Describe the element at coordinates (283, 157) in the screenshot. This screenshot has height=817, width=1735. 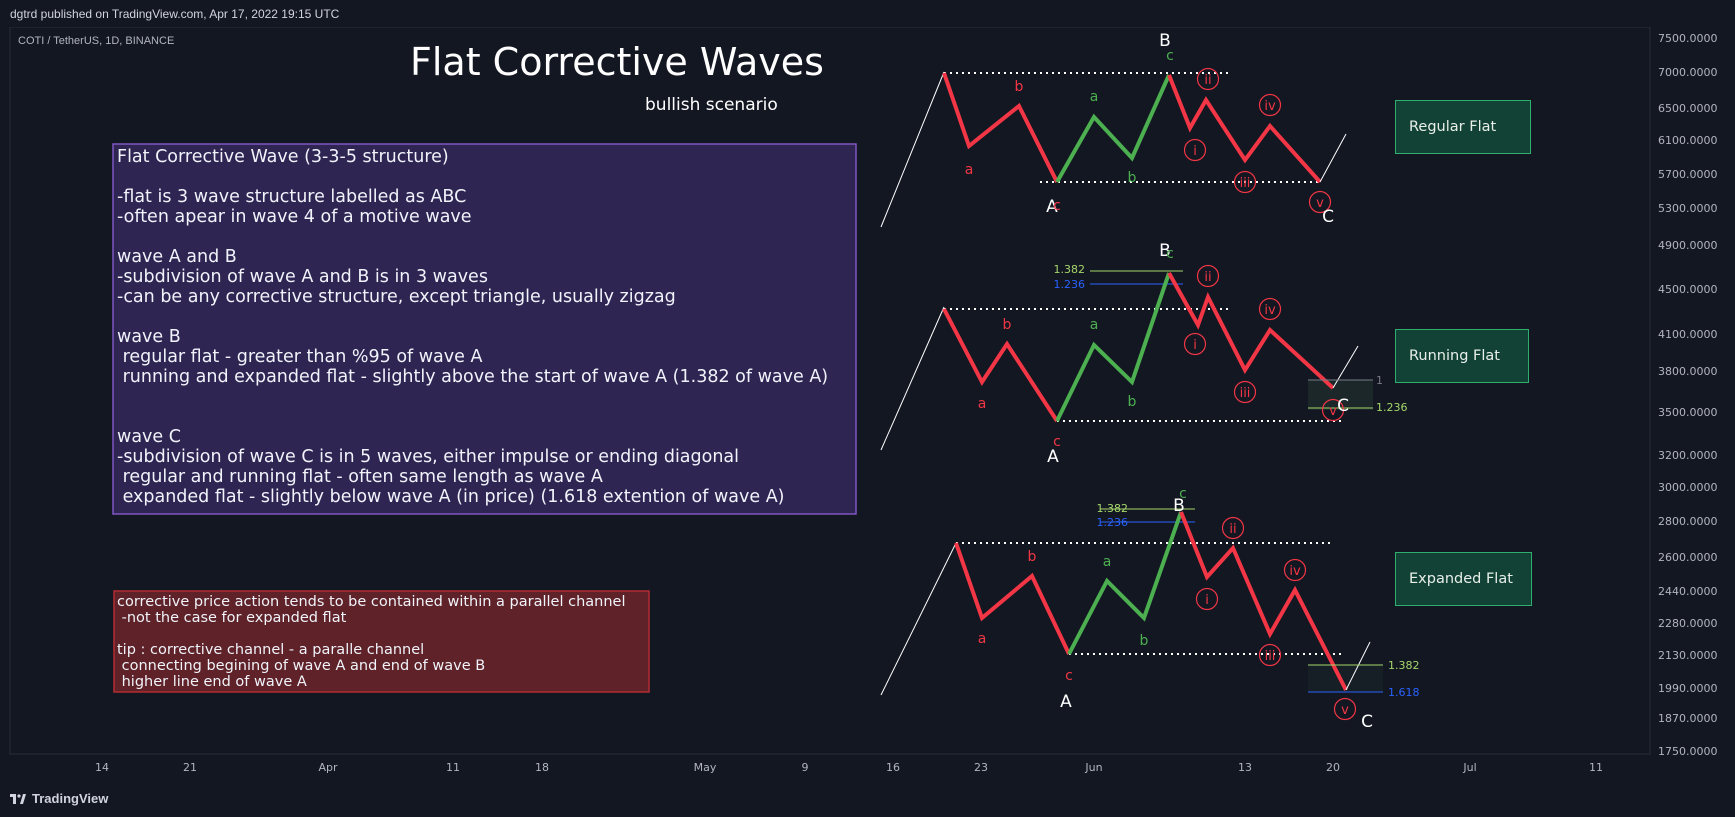
I see `notes-main-line: Flat Corrective Wave (3-3-5 structure)` at that location.